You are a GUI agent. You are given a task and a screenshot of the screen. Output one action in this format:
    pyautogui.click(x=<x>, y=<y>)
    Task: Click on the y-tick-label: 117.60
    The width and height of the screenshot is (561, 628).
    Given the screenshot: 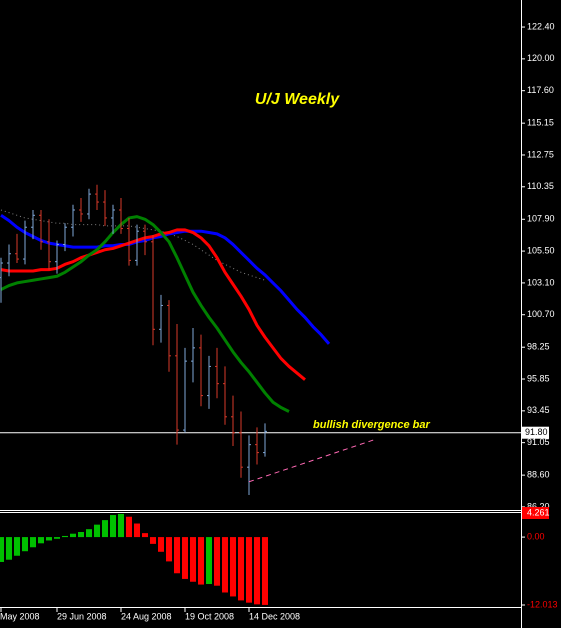 What is the action you would take?
    pyautogui.click(x=540, y=90)
    